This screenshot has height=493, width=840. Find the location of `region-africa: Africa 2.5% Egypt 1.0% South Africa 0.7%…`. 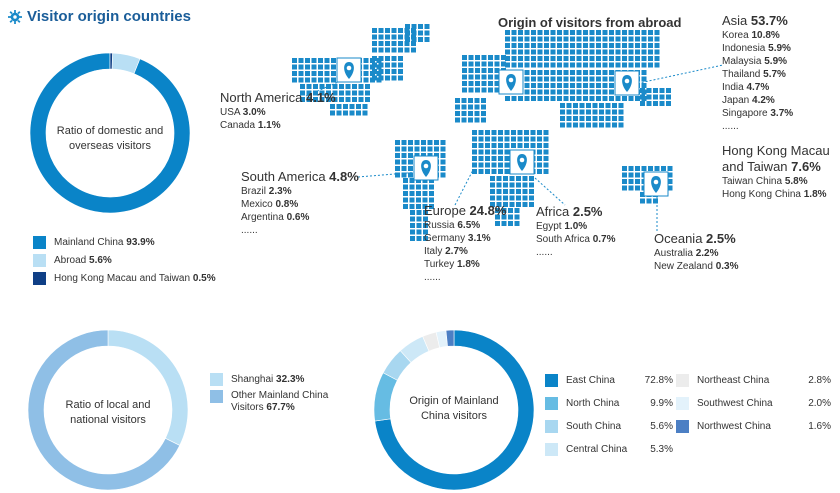

region-africa: Africa 2.5% Egypt 1.0% South Africa 0.7%… is located at coordinates (576, 231).